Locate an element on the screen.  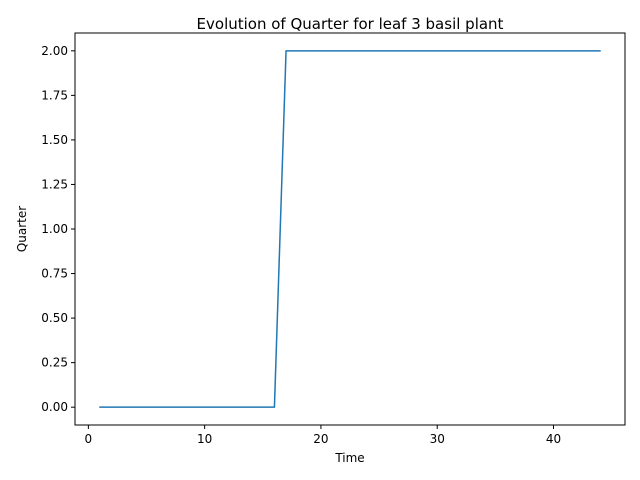
x-tick-label: 0 is located at coordinates (89, 439).